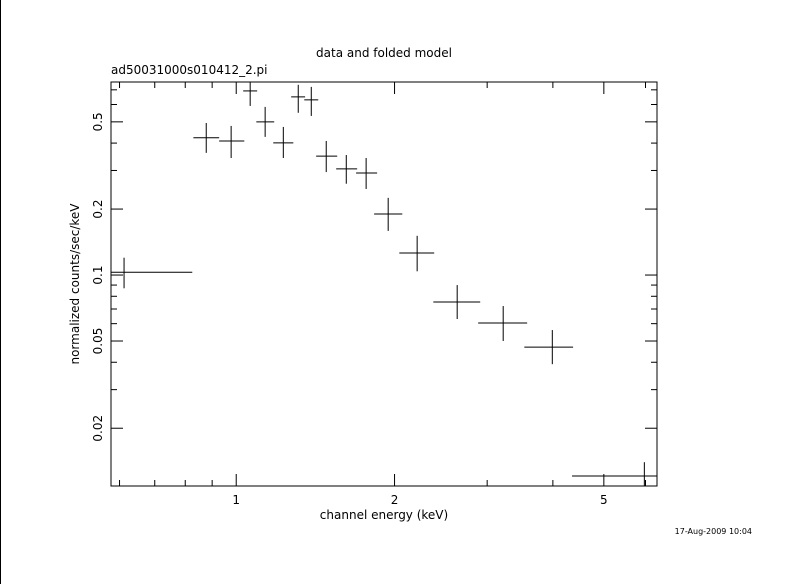 The width and height of the screenshot is (790, 584). Describe the element at coordinates (236, 500) in the screenshot. I see `x-tick-label: 1` at that location.